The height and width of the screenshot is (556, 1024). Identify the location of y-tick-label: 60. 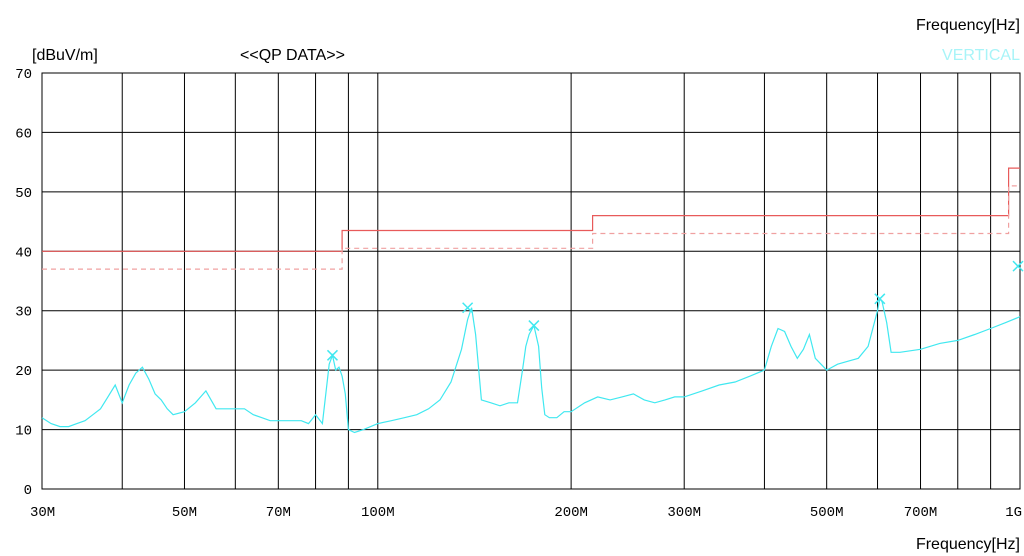
(23, 134).